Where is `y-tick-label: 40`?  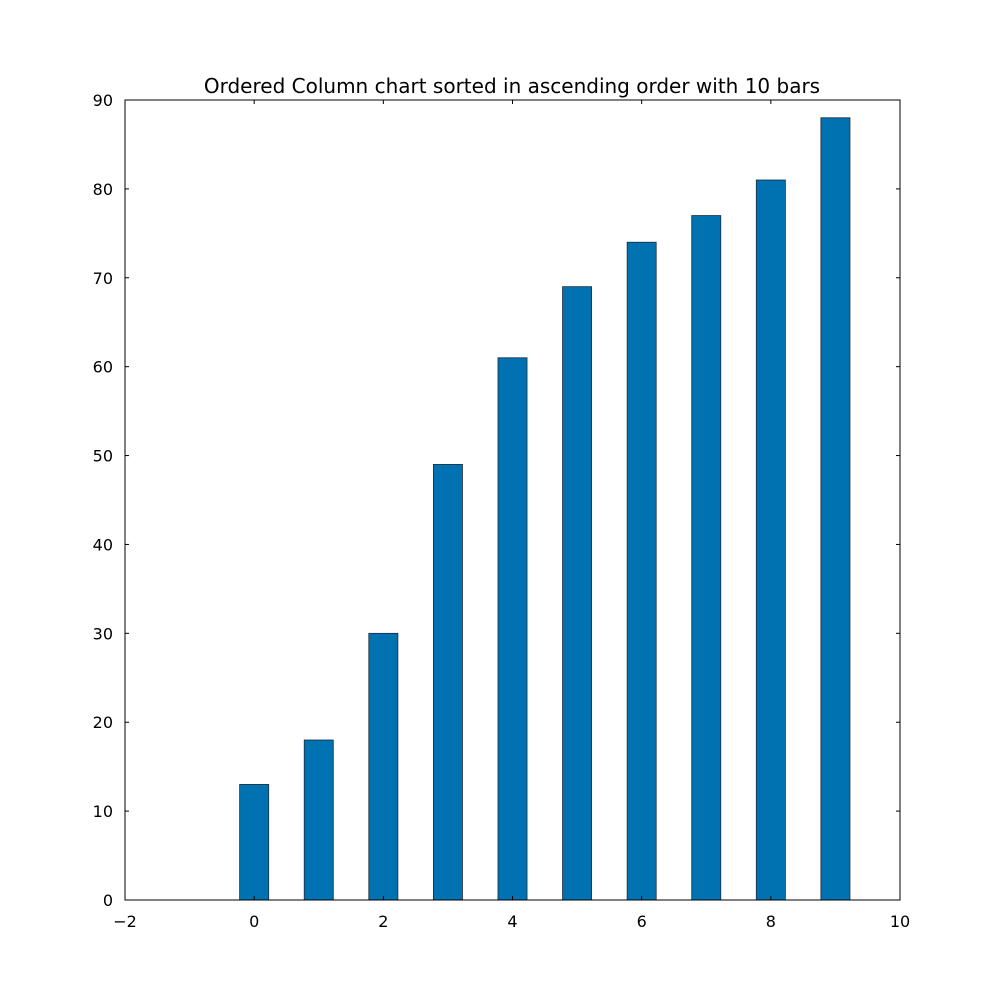
y-tick-label: 40 is located at coordinates (103, 544).